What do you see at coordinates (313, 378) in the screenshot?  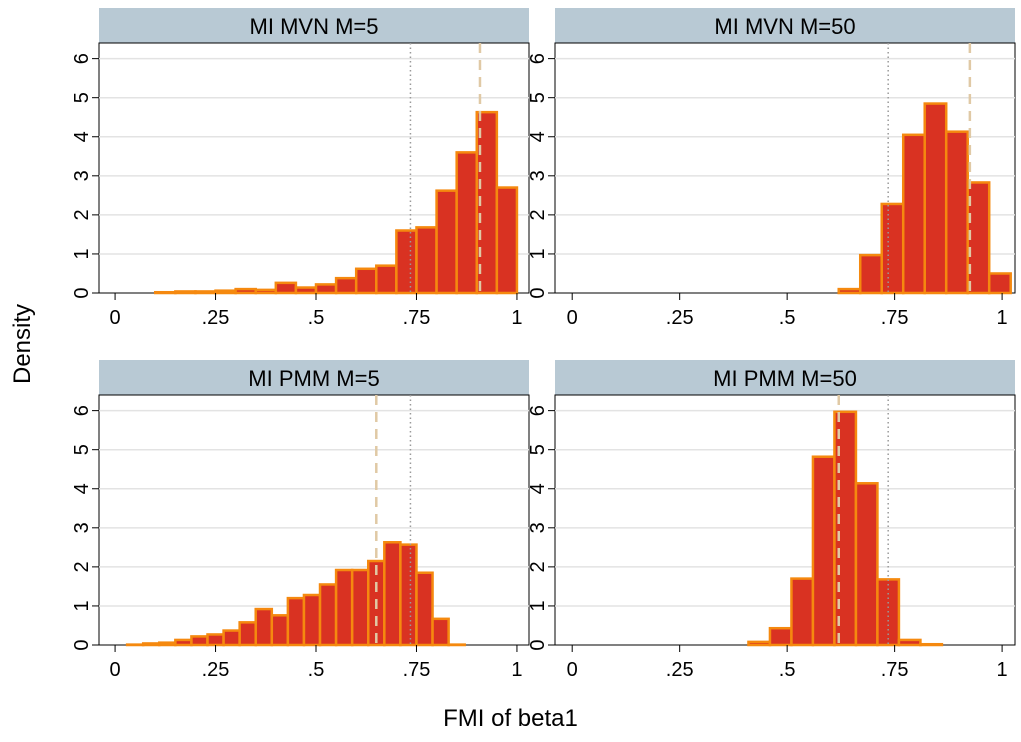 I see `panel-title: MI PMM M=5` at bounding box center [313, 378].